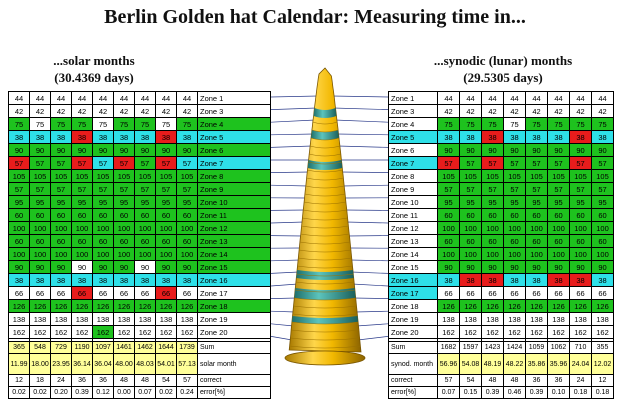 This screenshot has width=630, height=420. I want to click on stats-cell: 1682, so click(448, 347).